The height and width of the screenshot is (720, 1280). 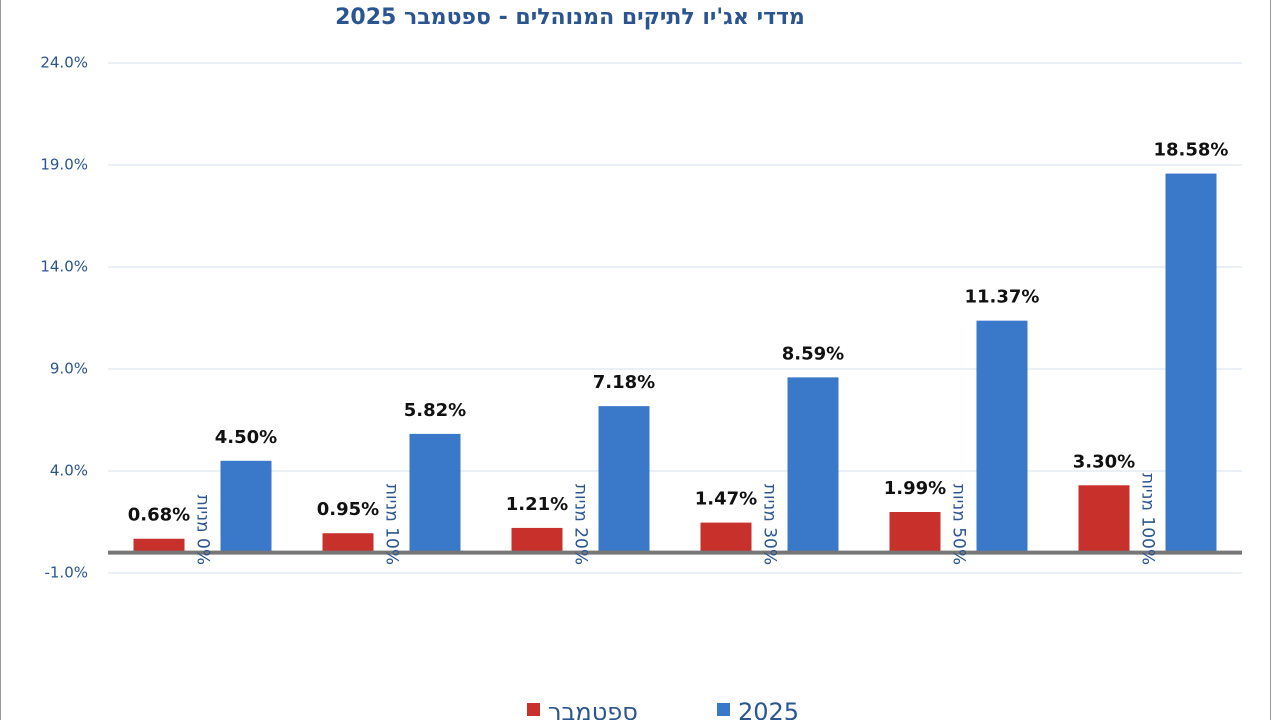 What do you see at coordinates (581, 524) in the screenshot?
I see `x-tick-label: 20% מניות` at bounding box center [581, 524].